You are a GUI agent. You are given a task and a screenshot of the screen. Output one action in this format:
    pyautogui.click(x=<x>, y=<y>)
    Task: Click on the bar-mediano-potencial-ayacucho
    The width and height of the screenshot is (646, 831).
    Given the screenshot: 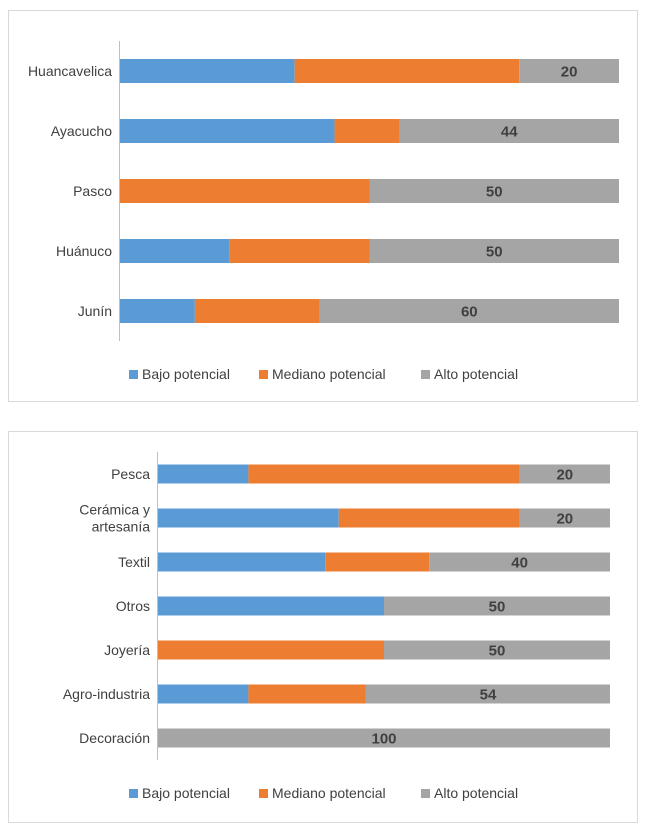 What is the action you would take?
    pyautogui.click(x=367, y=131)
    